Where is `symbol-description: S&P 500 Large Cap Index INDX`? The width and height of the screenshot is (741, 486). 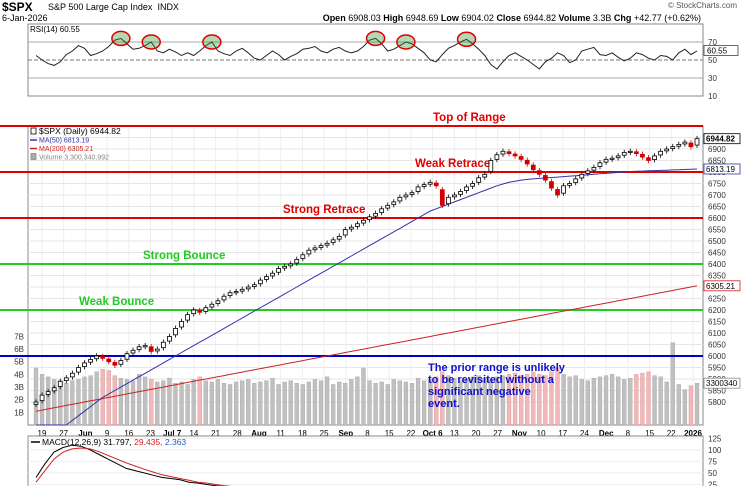
symbol-description: S&P 500 Large Cap Index INDX is located at coordinates (113, 7).